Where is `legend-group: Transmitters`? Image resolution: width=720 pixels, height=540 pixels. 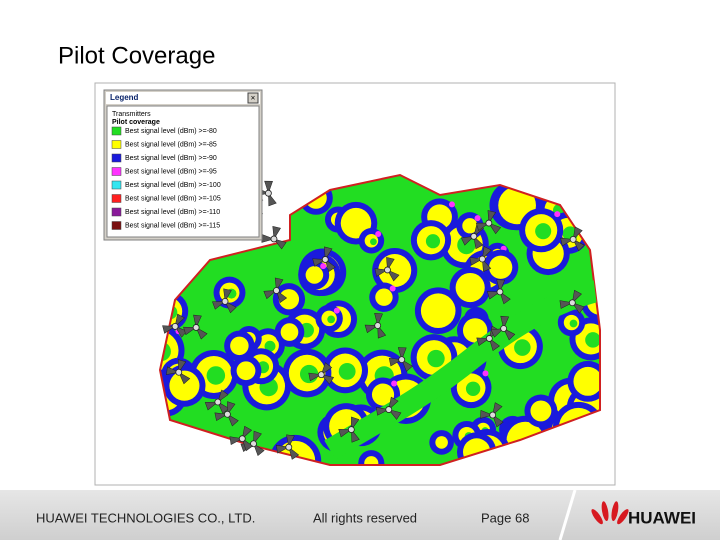
legend-group: Transmitters is located at coordinates (131, 114).